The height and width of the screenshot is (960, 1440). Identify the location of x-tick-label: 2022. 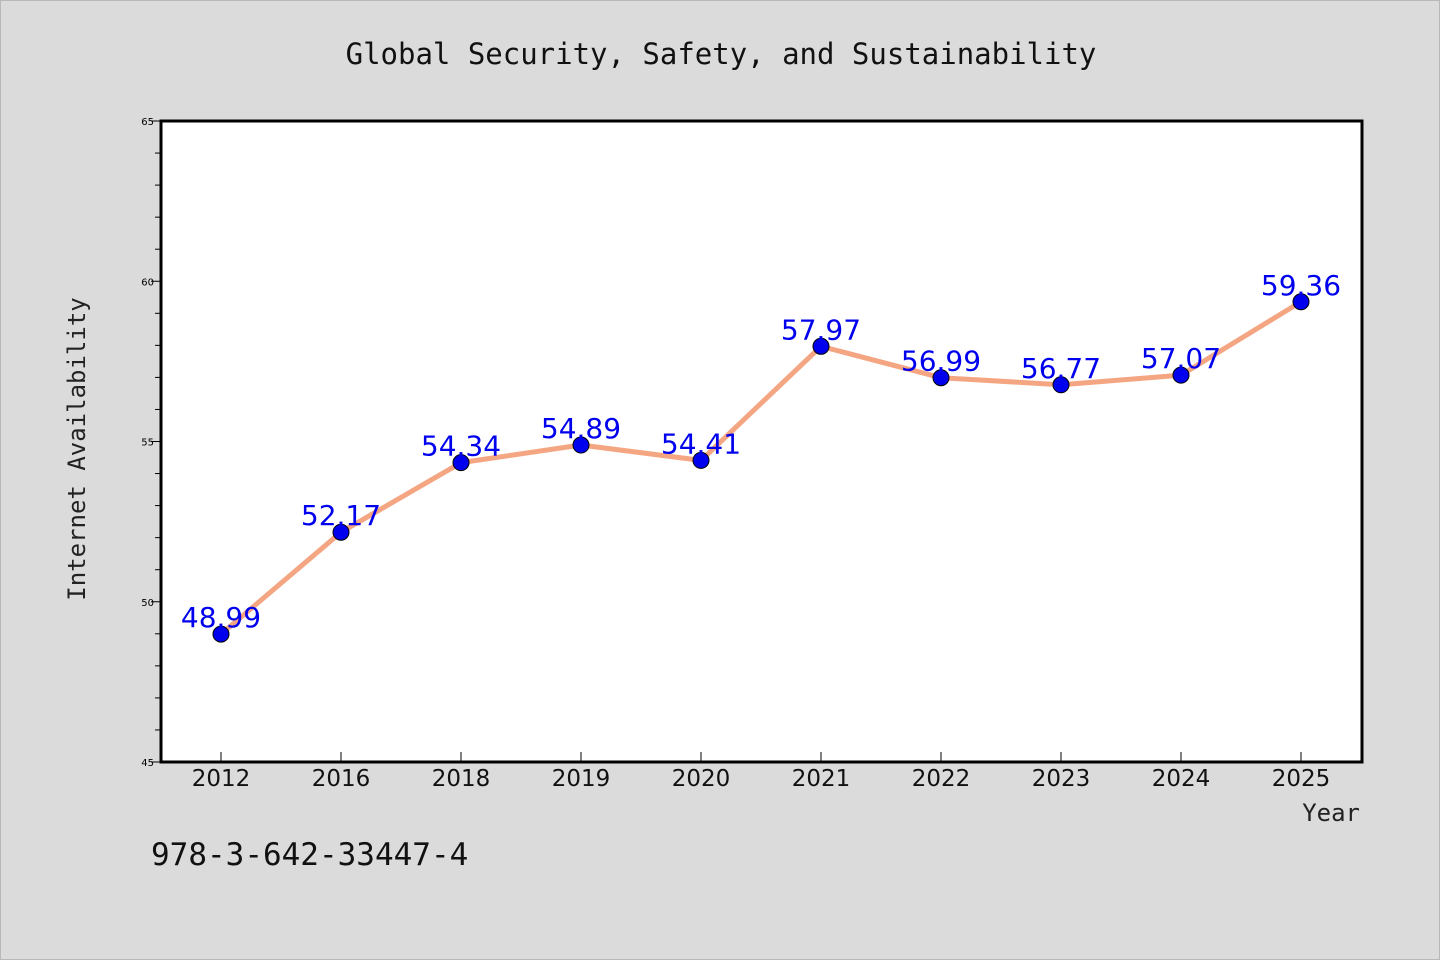
(941, 779).